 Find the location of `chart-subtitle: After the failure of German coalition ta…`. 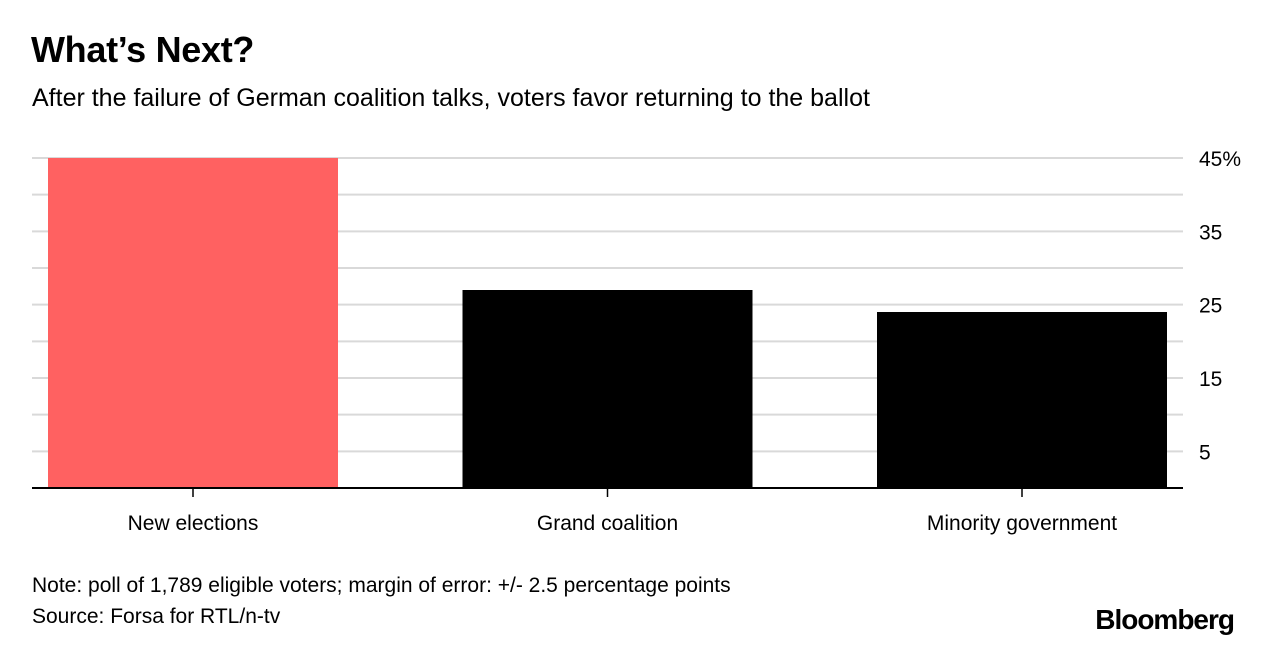

chart-subtitle: After the failure of German coalition ta… is located at coordinates (451, 98).